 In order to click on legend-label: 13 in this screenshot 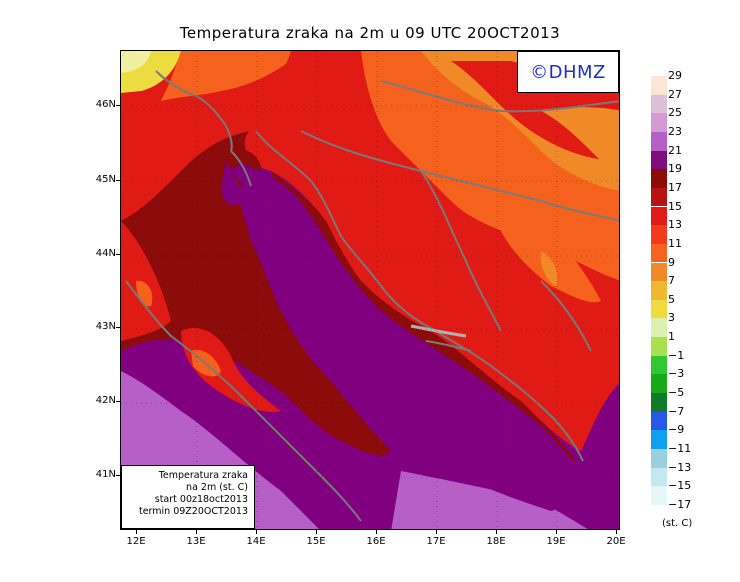, I will do `click(675, 225)`.